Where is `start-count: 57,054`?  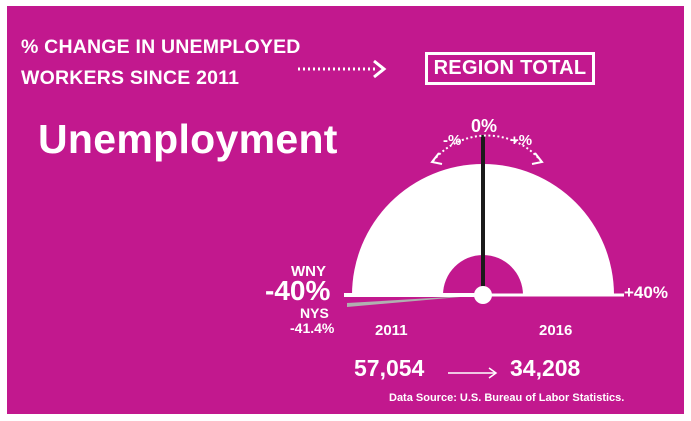 start-count: 57,054 is located at coordinates (389, 368).